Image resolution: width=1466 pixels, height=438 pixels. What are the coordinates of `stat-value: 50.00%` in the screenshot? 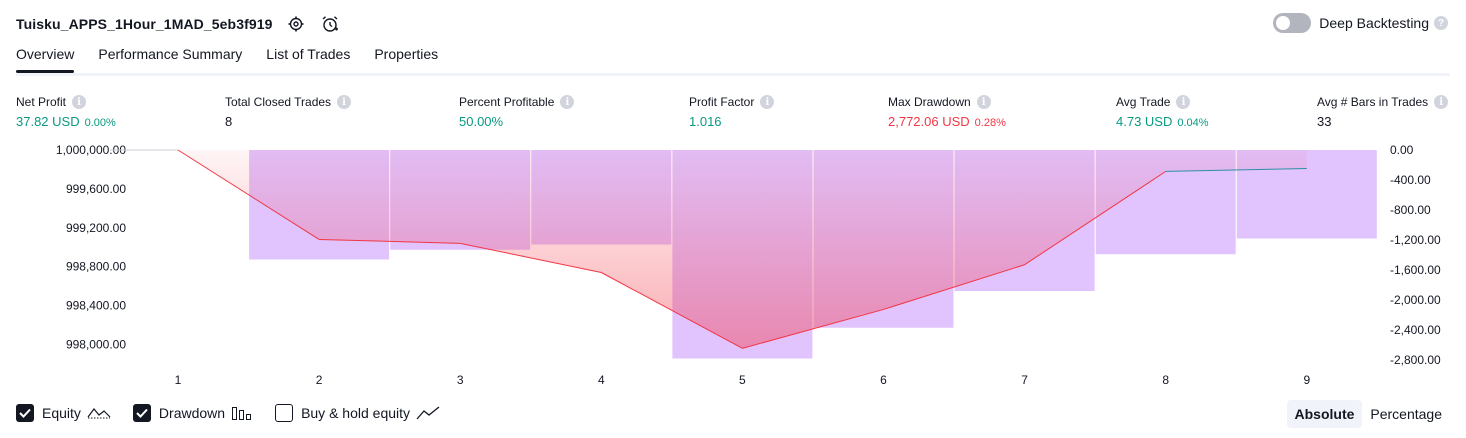 It's located at (481, 121).